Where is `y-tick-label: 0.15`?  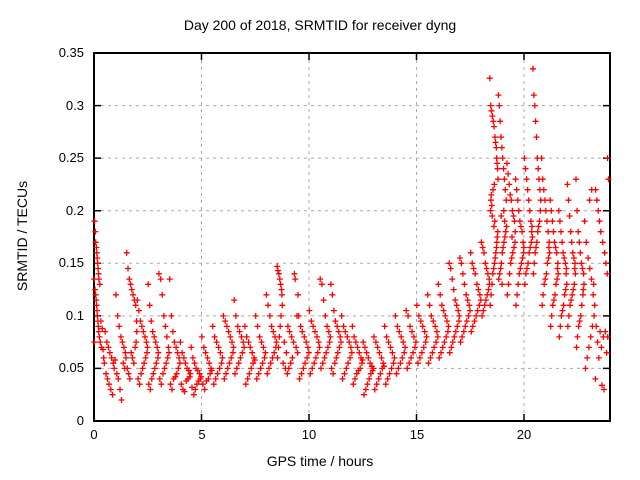
y-tick-label: 0.15 is located at coordinates (71, 262).